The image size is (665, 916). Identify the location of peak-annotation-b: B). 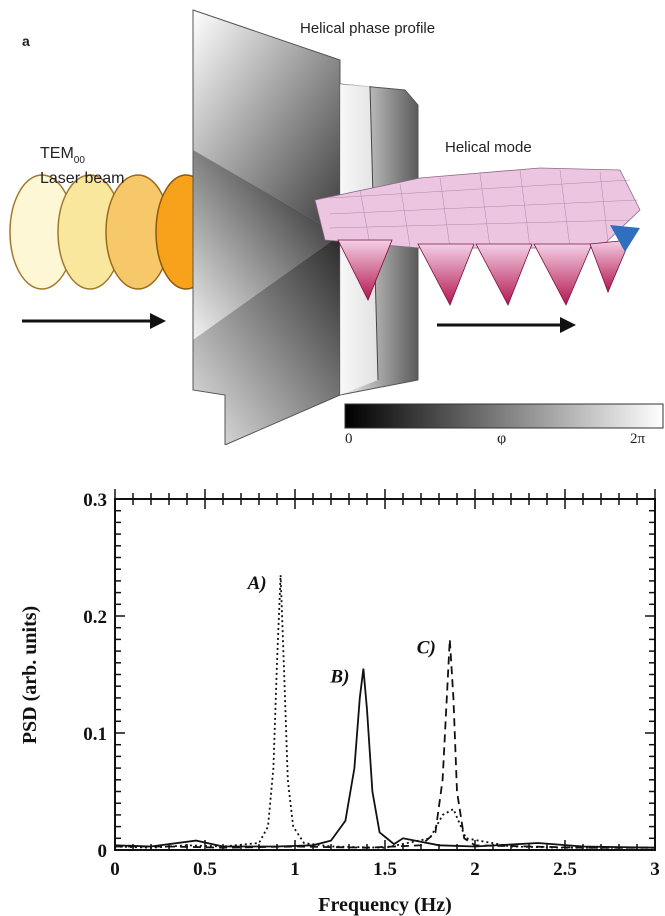
(339, 677).